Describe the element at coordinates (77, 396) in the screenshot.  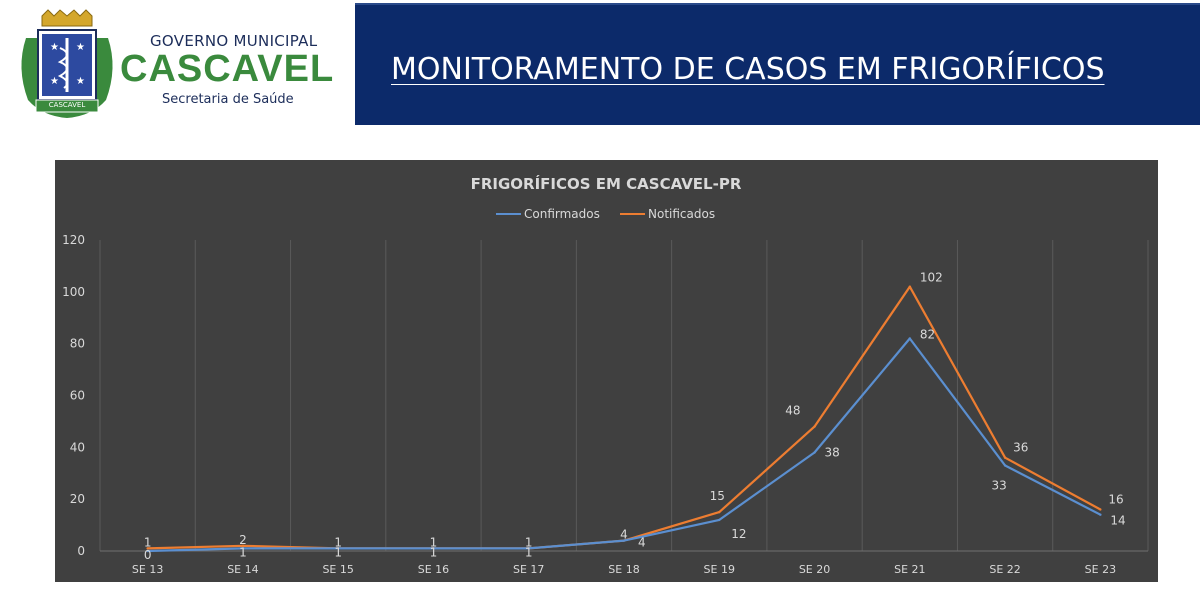
I see `y-tick-label: 60` at that location.